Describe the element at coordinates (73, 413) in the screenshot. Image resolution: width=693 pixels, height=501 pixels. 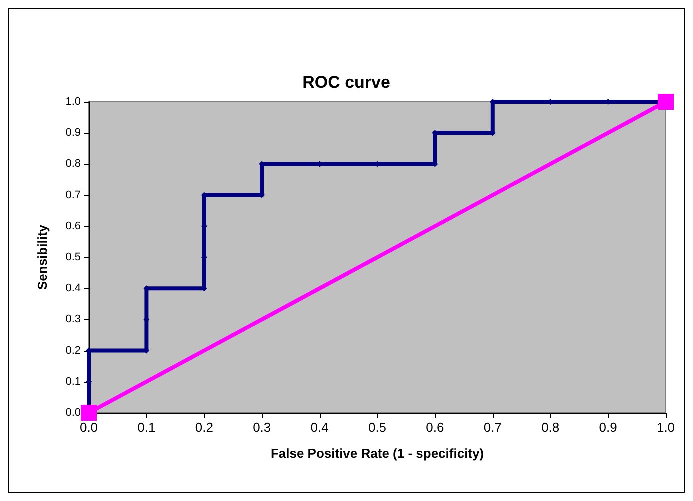
I see `y-tick-label: 0.0` at that location.